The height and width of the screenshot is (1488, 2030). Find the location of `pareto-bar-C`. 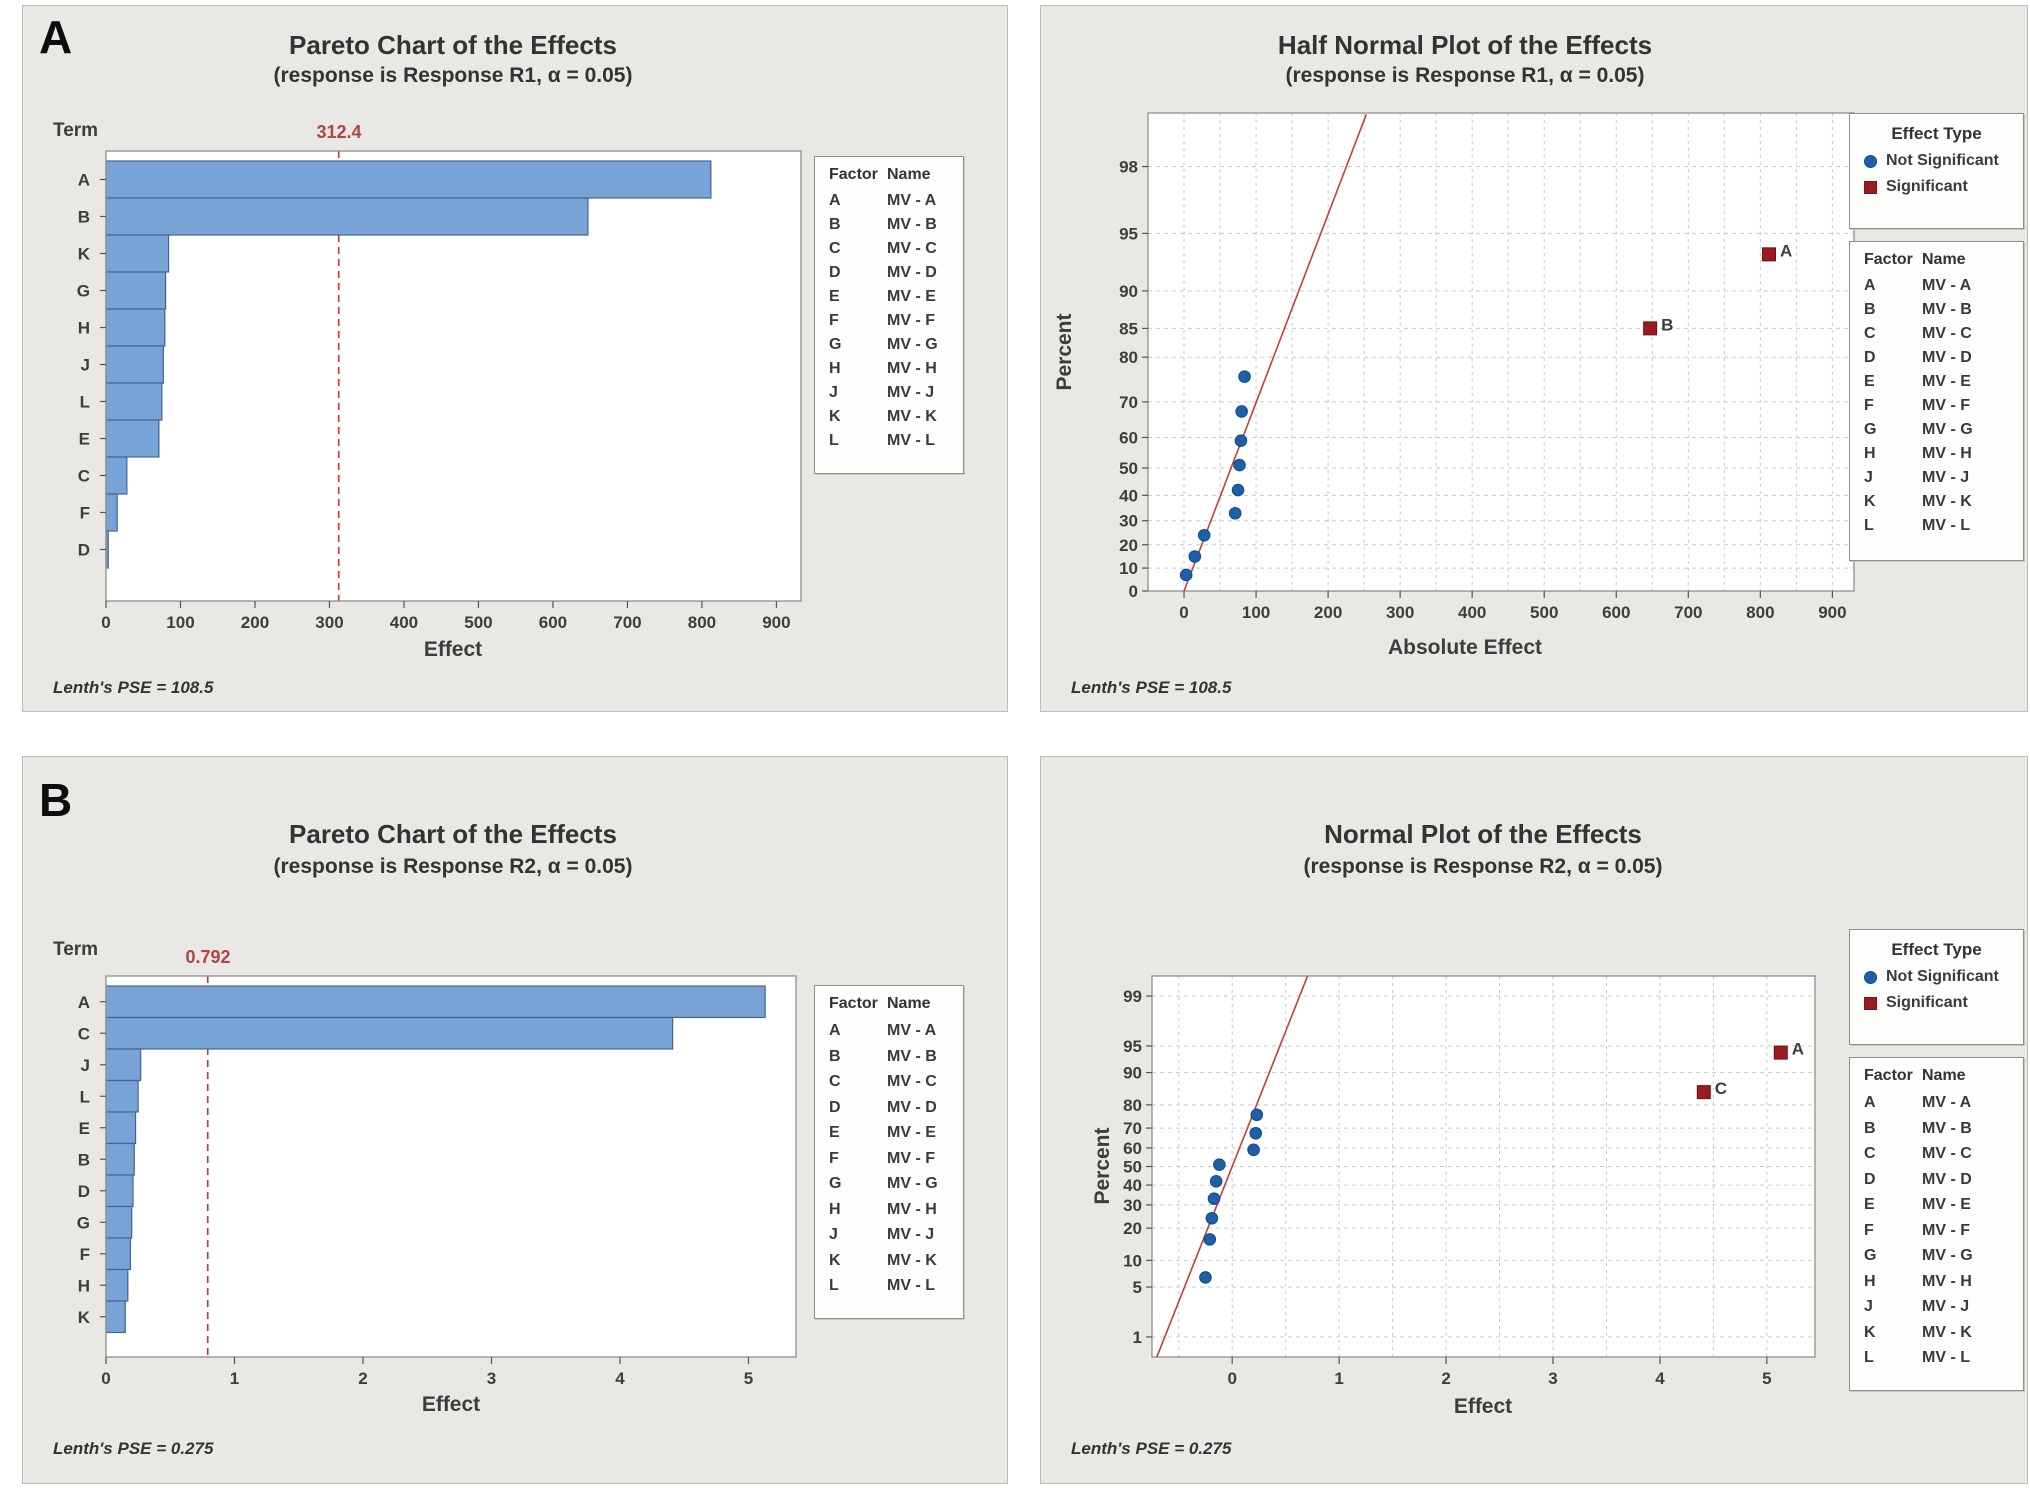

pareto-bar-C is located at coordinates (116, 475).